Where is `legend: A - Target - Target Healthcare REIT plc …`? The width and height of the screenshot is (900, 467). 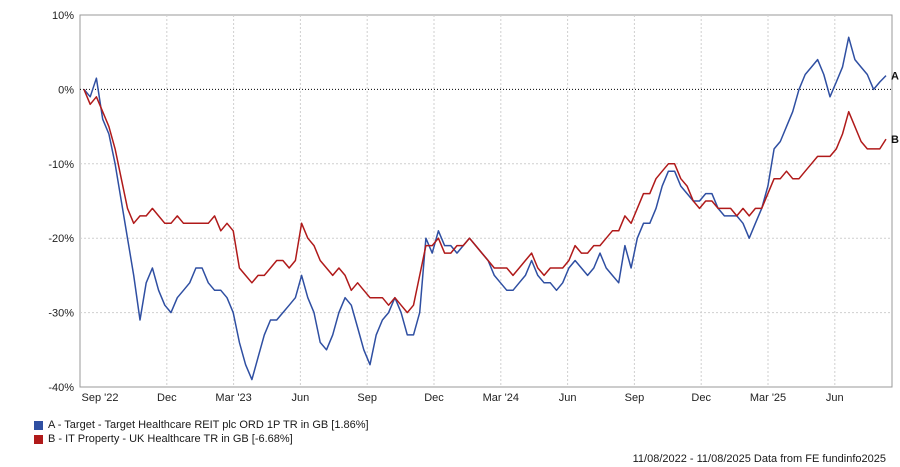 legend: A - Target - Target Healthcare REIT plc … is located at coordinates (201, 432).